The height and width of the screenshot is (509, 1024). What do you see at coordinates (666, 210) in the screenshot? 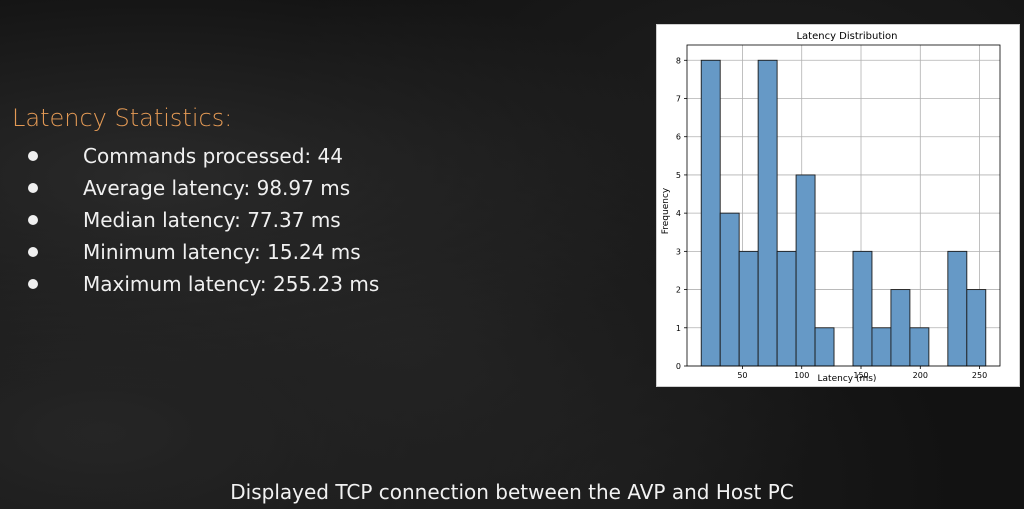
I see `y-axis-label: Frequency` at bounding box center [666, 210].